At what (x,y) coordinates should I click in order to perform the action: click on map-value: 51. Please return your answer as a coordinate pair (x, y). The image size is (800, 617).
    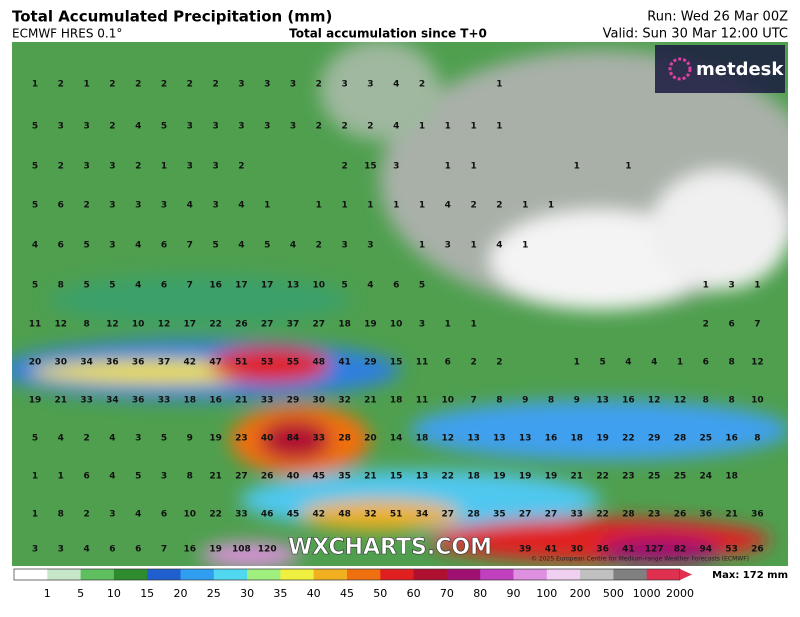
    Looking at the image, I should click on (241, 363).